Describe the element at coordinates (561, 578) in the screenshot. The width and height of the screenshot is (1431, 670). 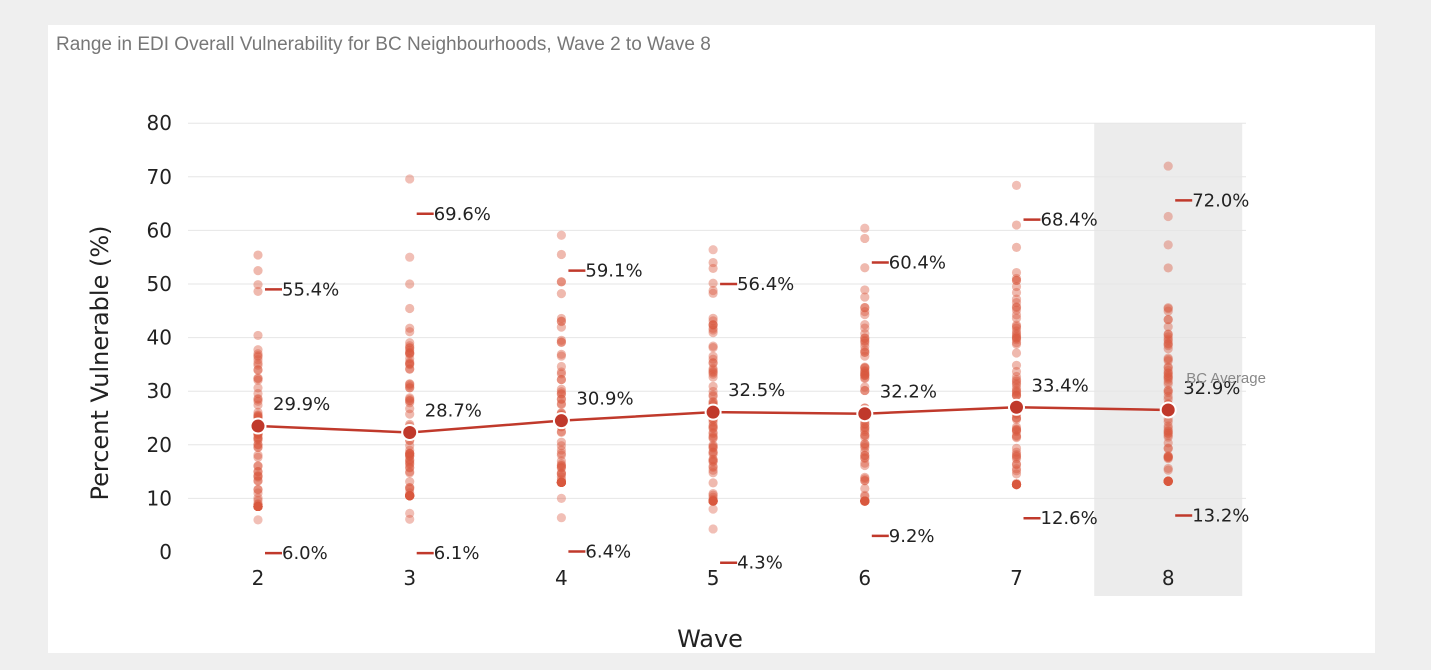
I see `x-tick-label: 4` at that location.